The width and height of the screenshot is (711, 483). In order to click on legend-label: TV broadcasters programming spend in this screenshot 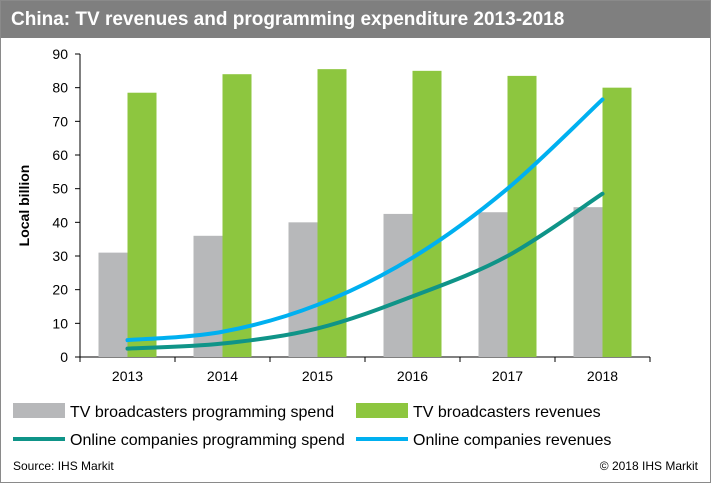, I will do `click(202, 412)`.